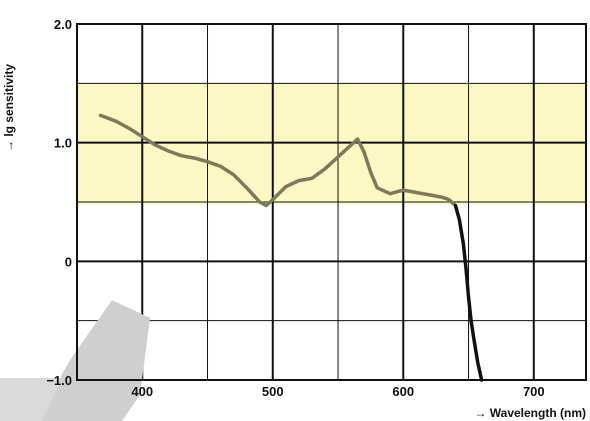 The height and width of the screenshot is (421, 590). What do you see at coordinates (75, 360) in the screenshot?
I see `watermark-shape` at bounding box center [75, 360].